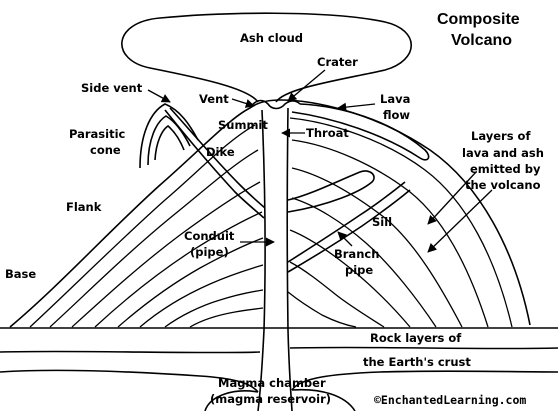 This screenshot has height=411, width=558. What do you see at coordinates (220, 152) in the screenshot?
I see `label-dike: Dike` at bounding box center [220, 152].